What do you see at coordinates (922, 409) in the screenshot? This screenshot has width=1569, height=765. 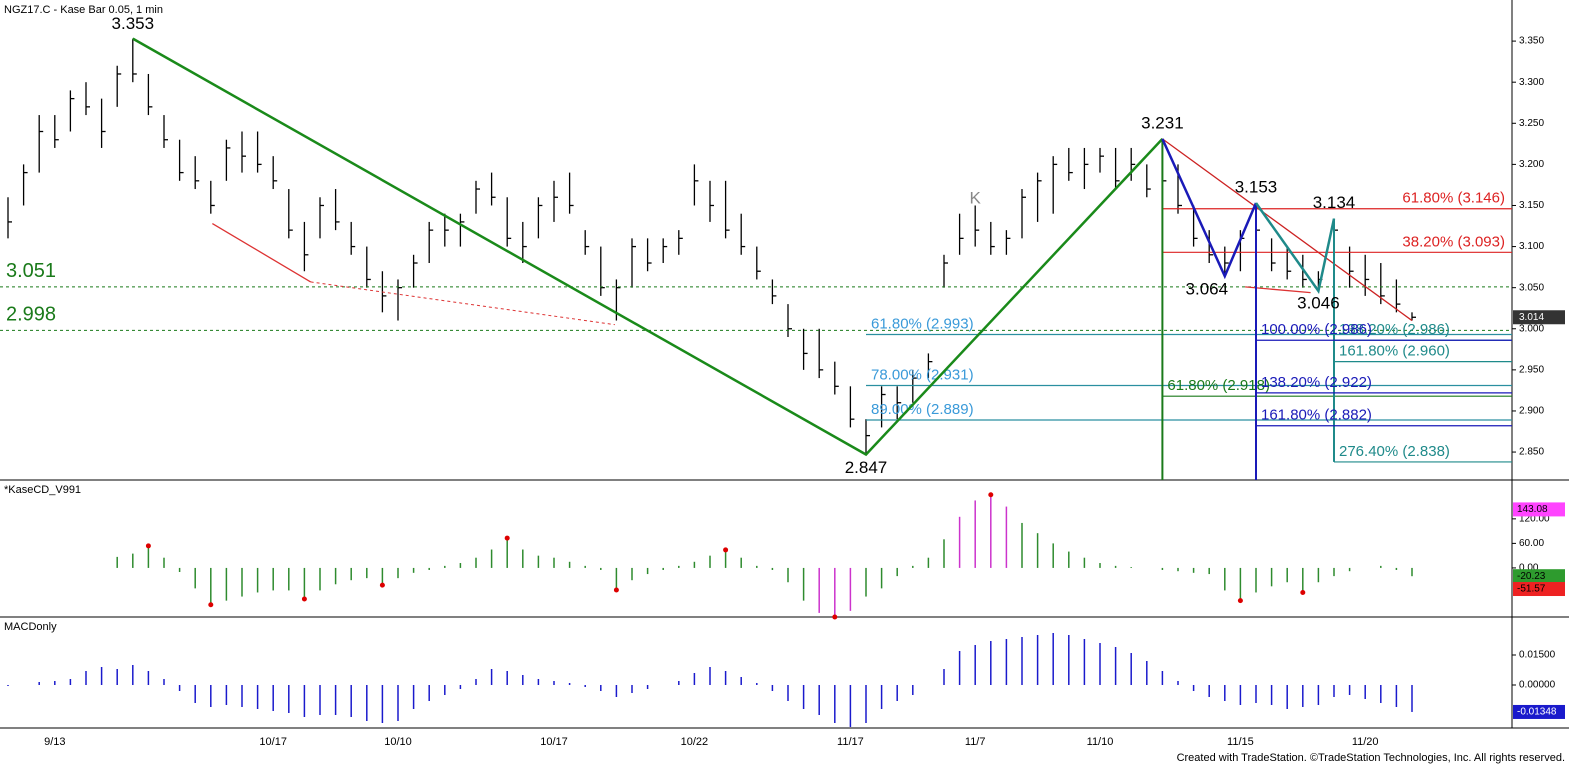 I see `fib-label: 89.00% (2.889)` at bounding box center [922, 409].